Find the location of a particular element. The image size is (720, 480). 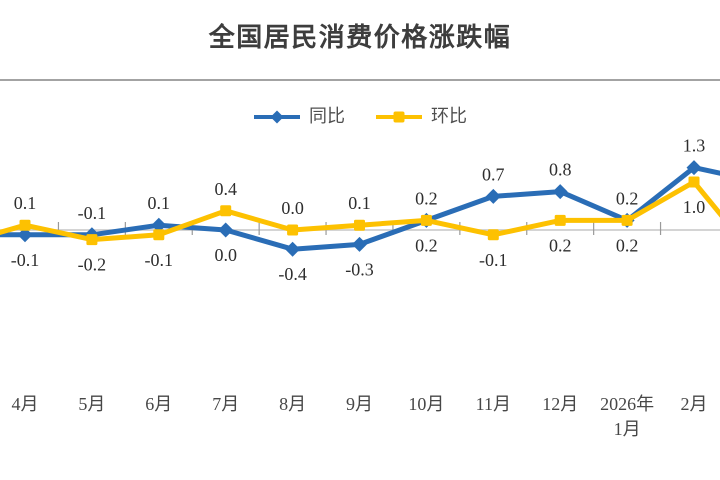

x-axis-label: 11月 is located at coordinates (493, 404).